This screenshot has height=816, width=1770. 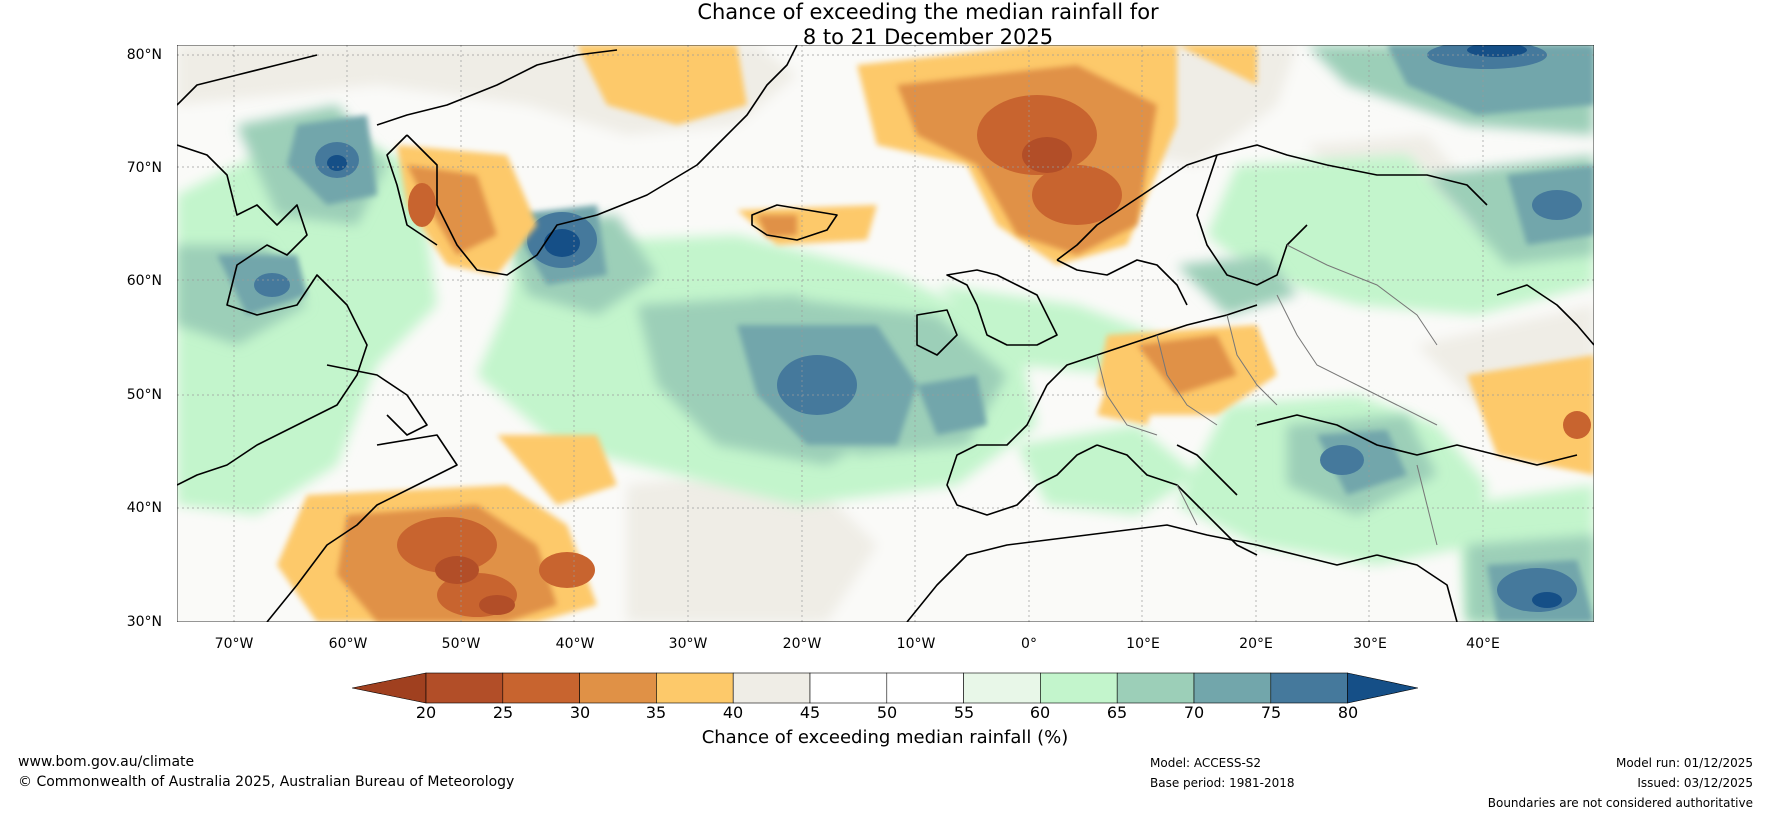 I want to click on colorbar-label: Chance of exceeding median rainfall (%), so click(x=885, y=737).